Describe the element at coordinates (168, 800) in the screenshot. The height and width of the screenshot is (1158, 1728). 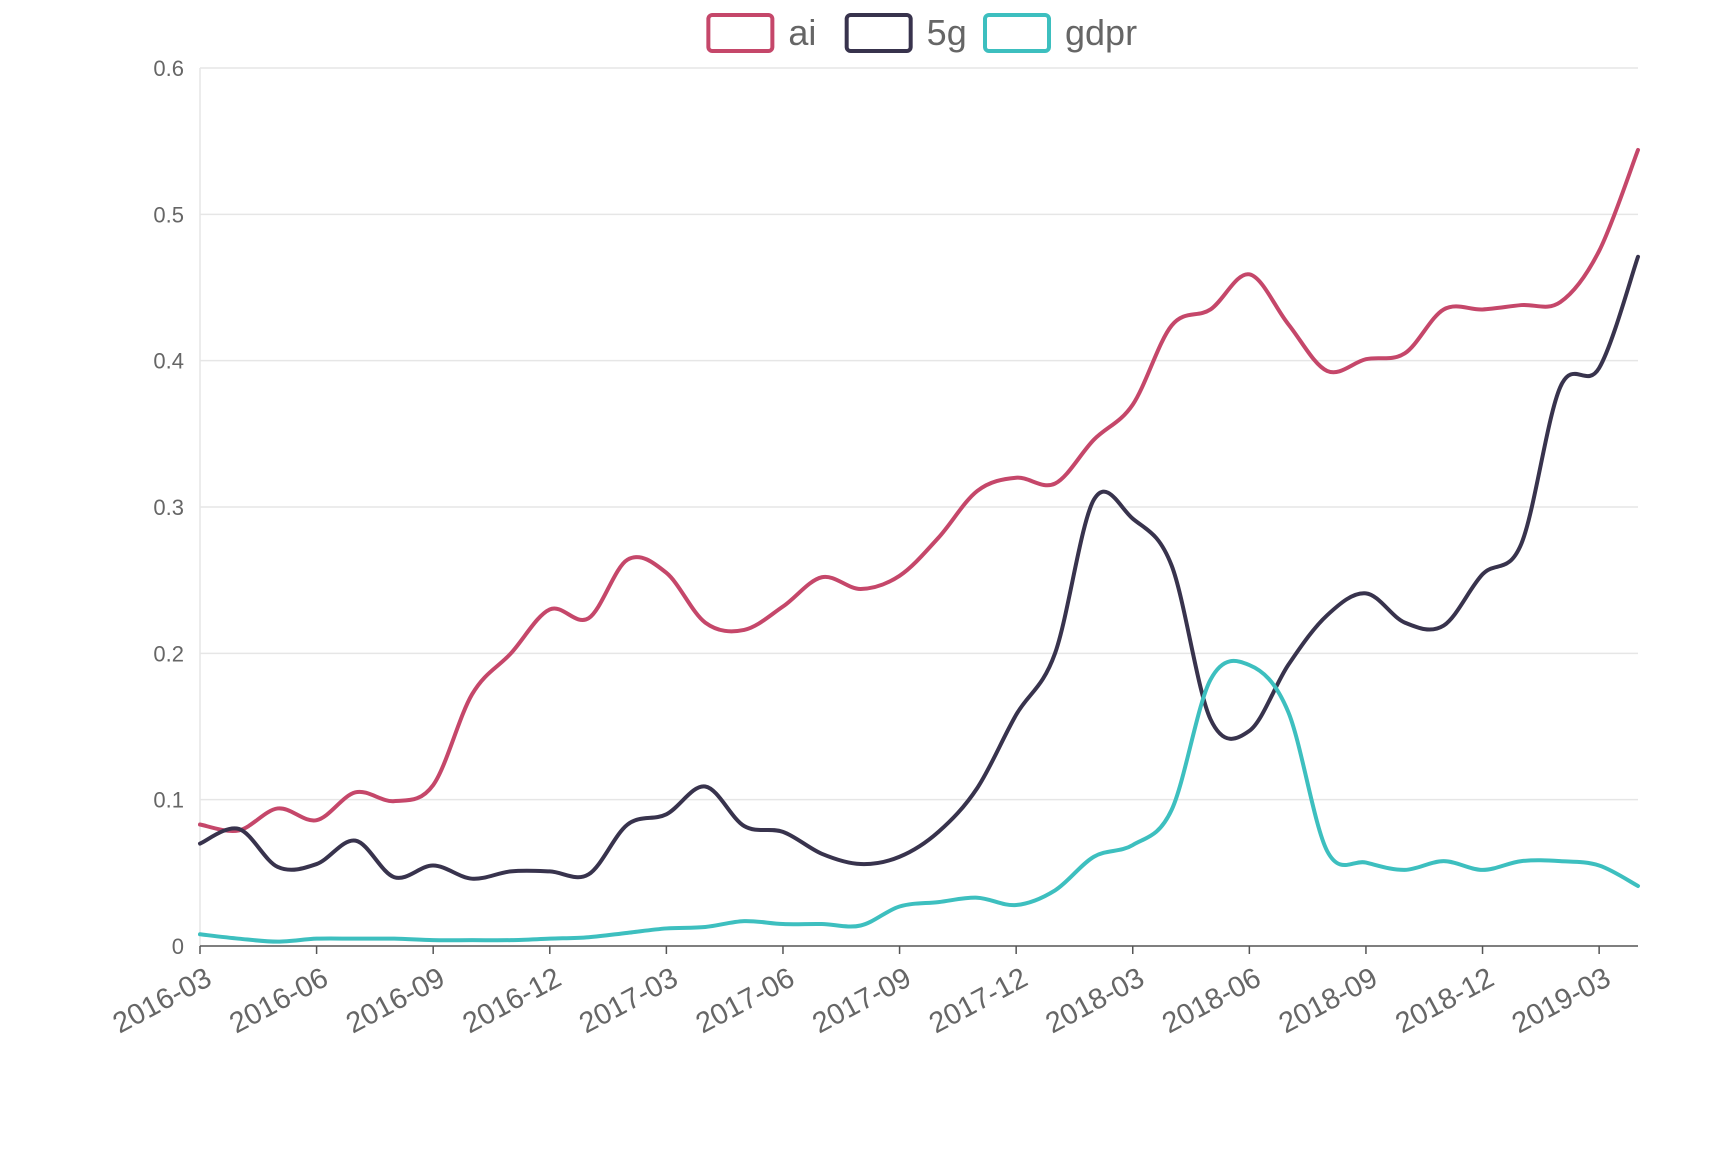
I see `y-tick-label: 0.1` at that location.